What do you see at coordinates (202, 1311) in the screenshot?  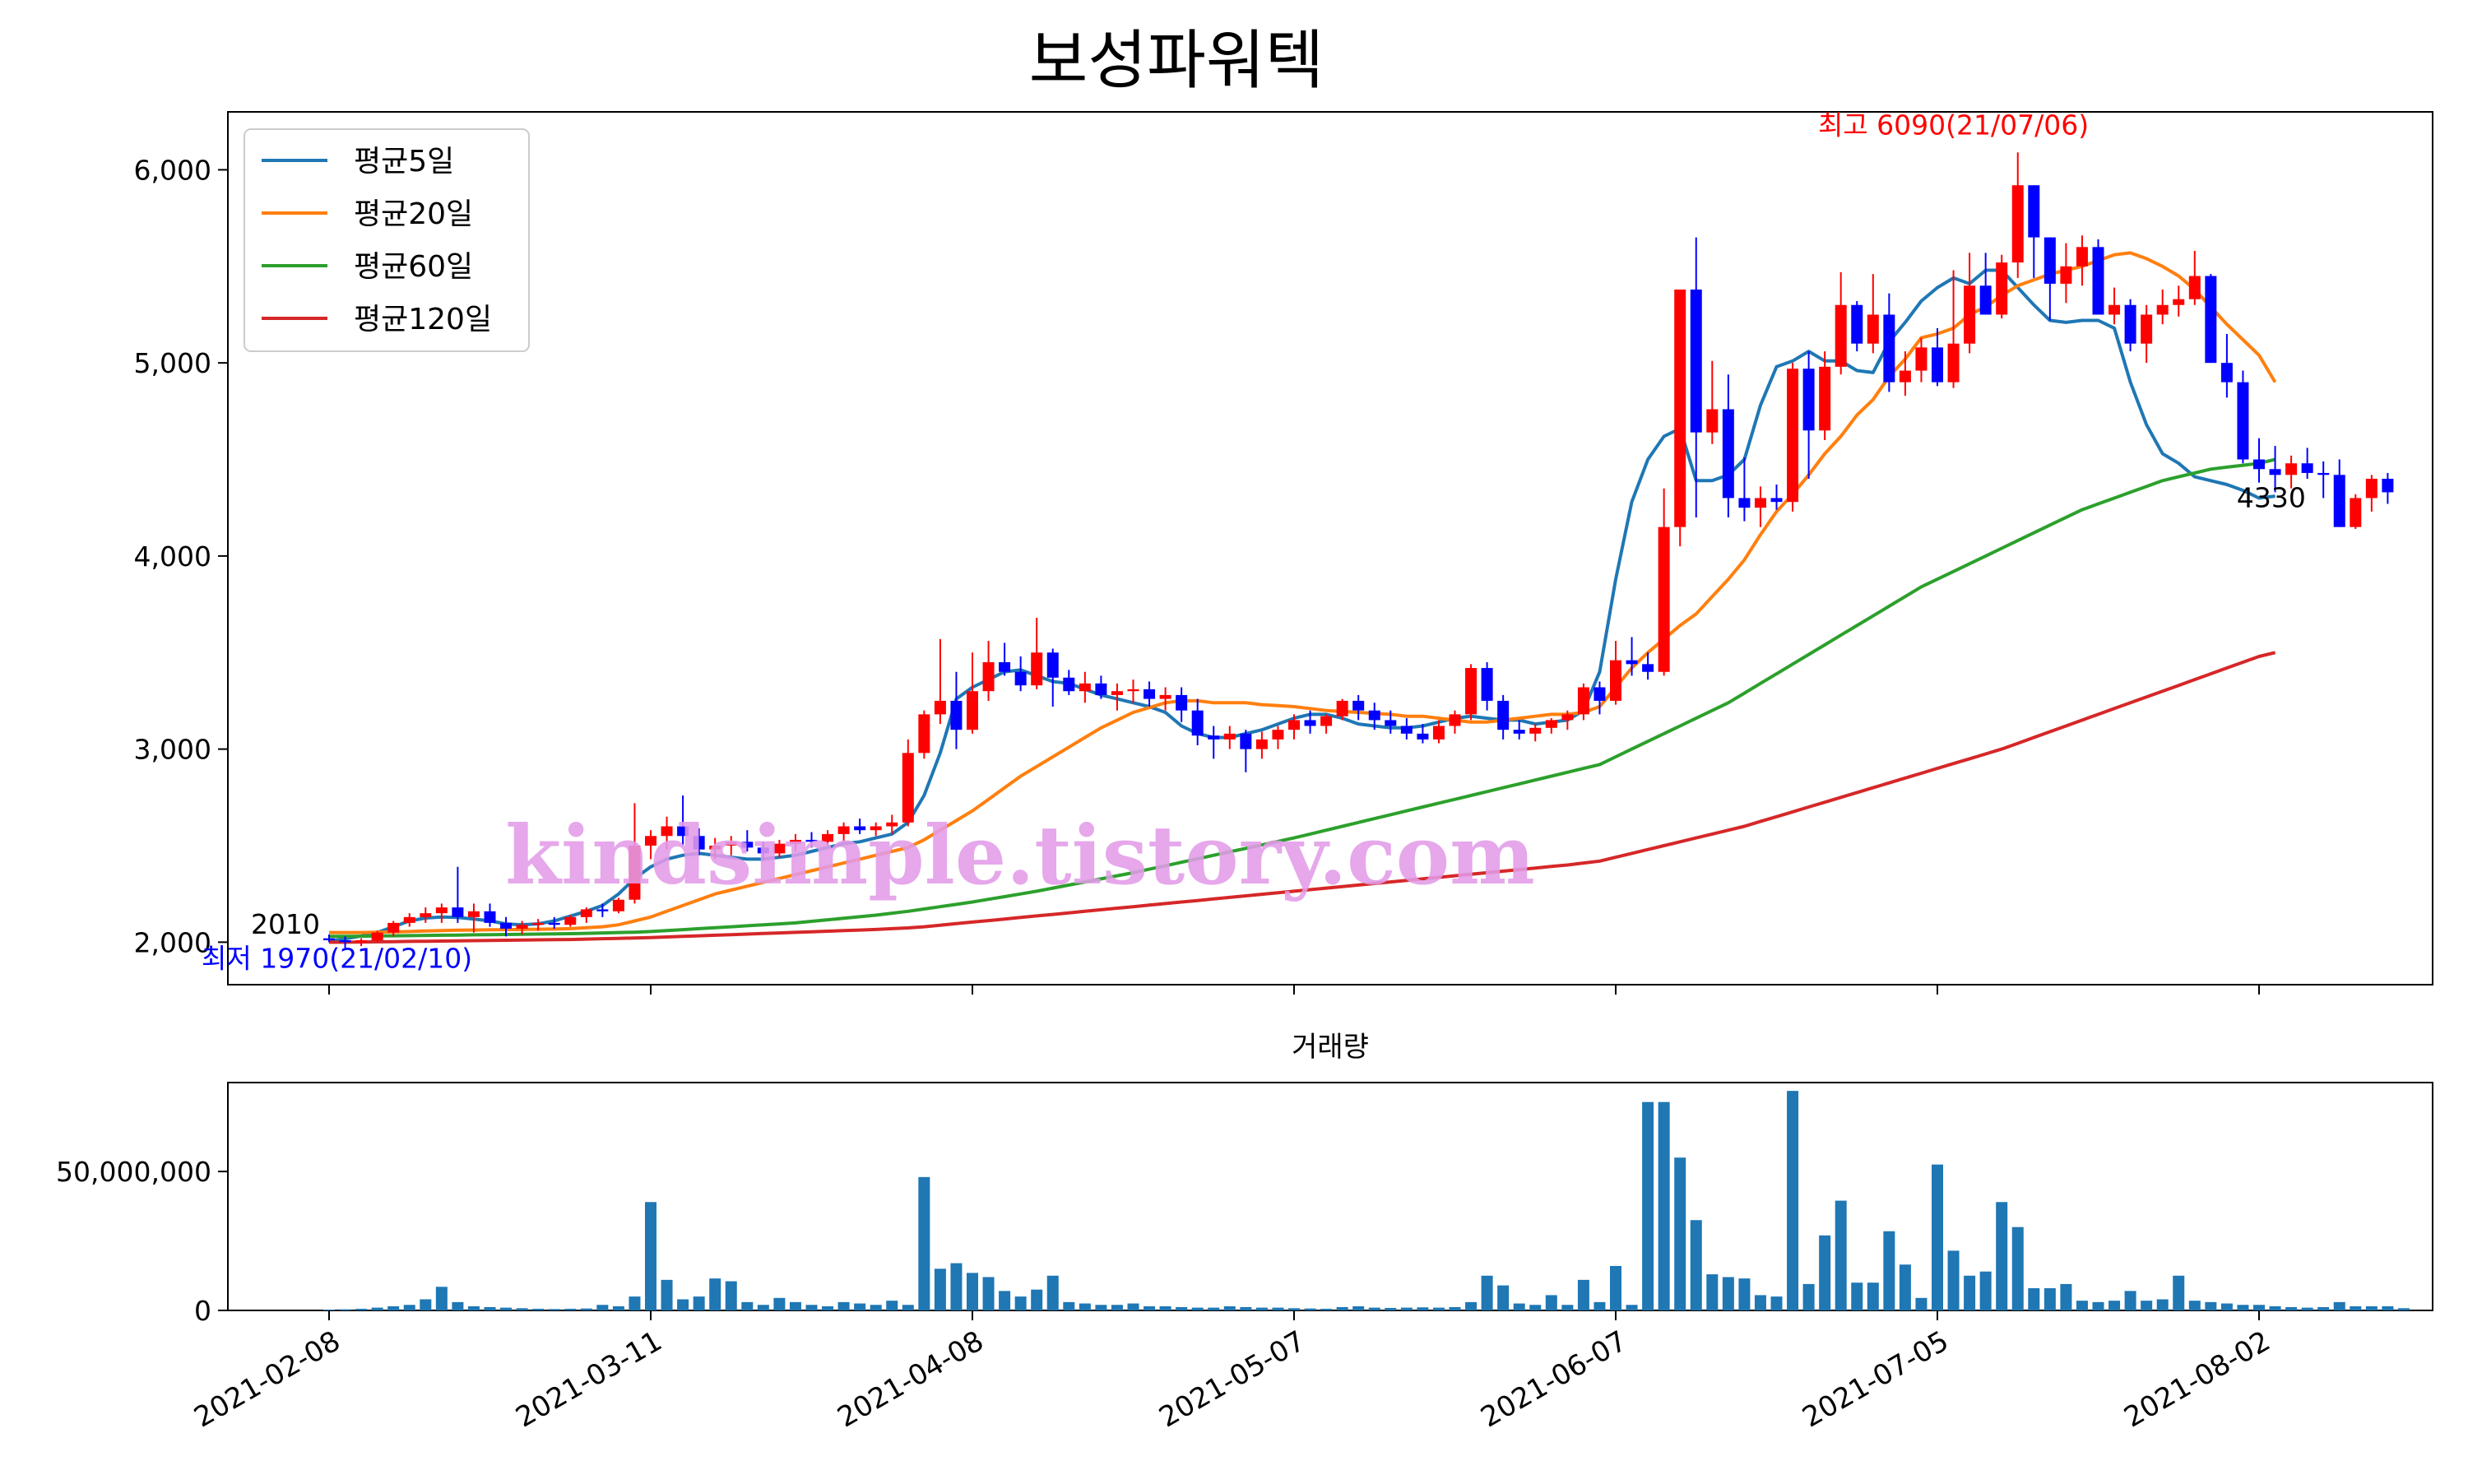 I see `volume-y-tick-label: 0` at bounding box center [202, 1311].